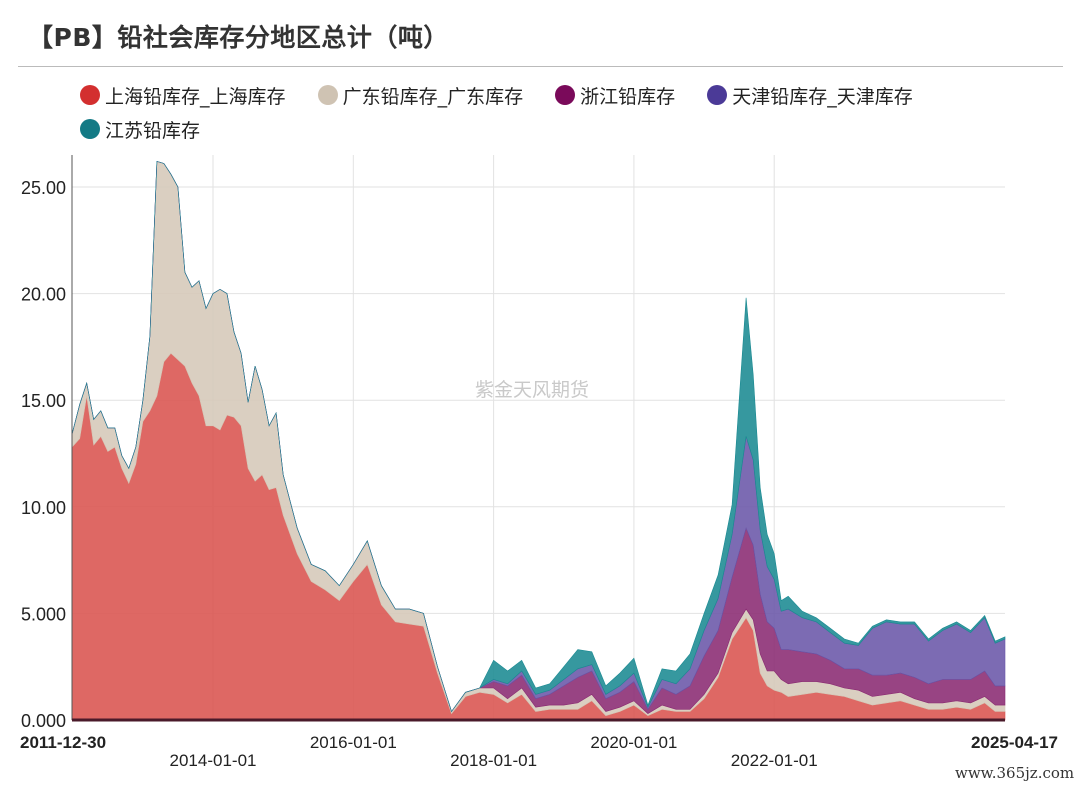 The height and width of the screenshot is (789, 1080). What do you see at coordinates (90, 95) in the screenshot?
I see `legend-marker-shanghai` at bounding box center [90, 95].